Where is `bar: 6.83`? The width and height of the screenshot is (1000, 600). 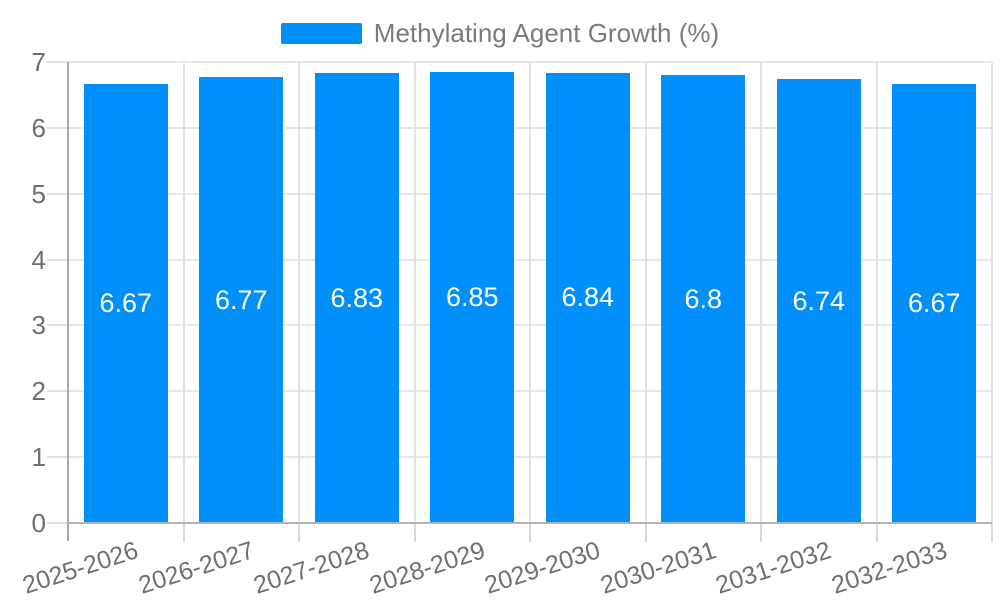 bar: 6.83 is located at coordinates (356, 298).